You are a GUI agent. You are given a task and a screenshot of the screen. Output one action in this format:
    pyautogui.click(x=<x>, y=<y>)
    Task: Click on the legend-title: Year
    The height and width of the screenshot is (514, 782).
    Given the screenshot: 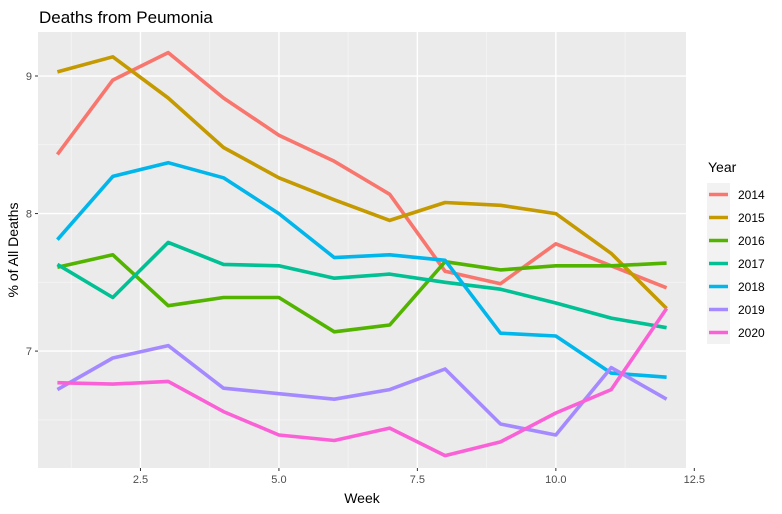 What is the action you would take?
    pyautogui.click(x=722, y=167)
    